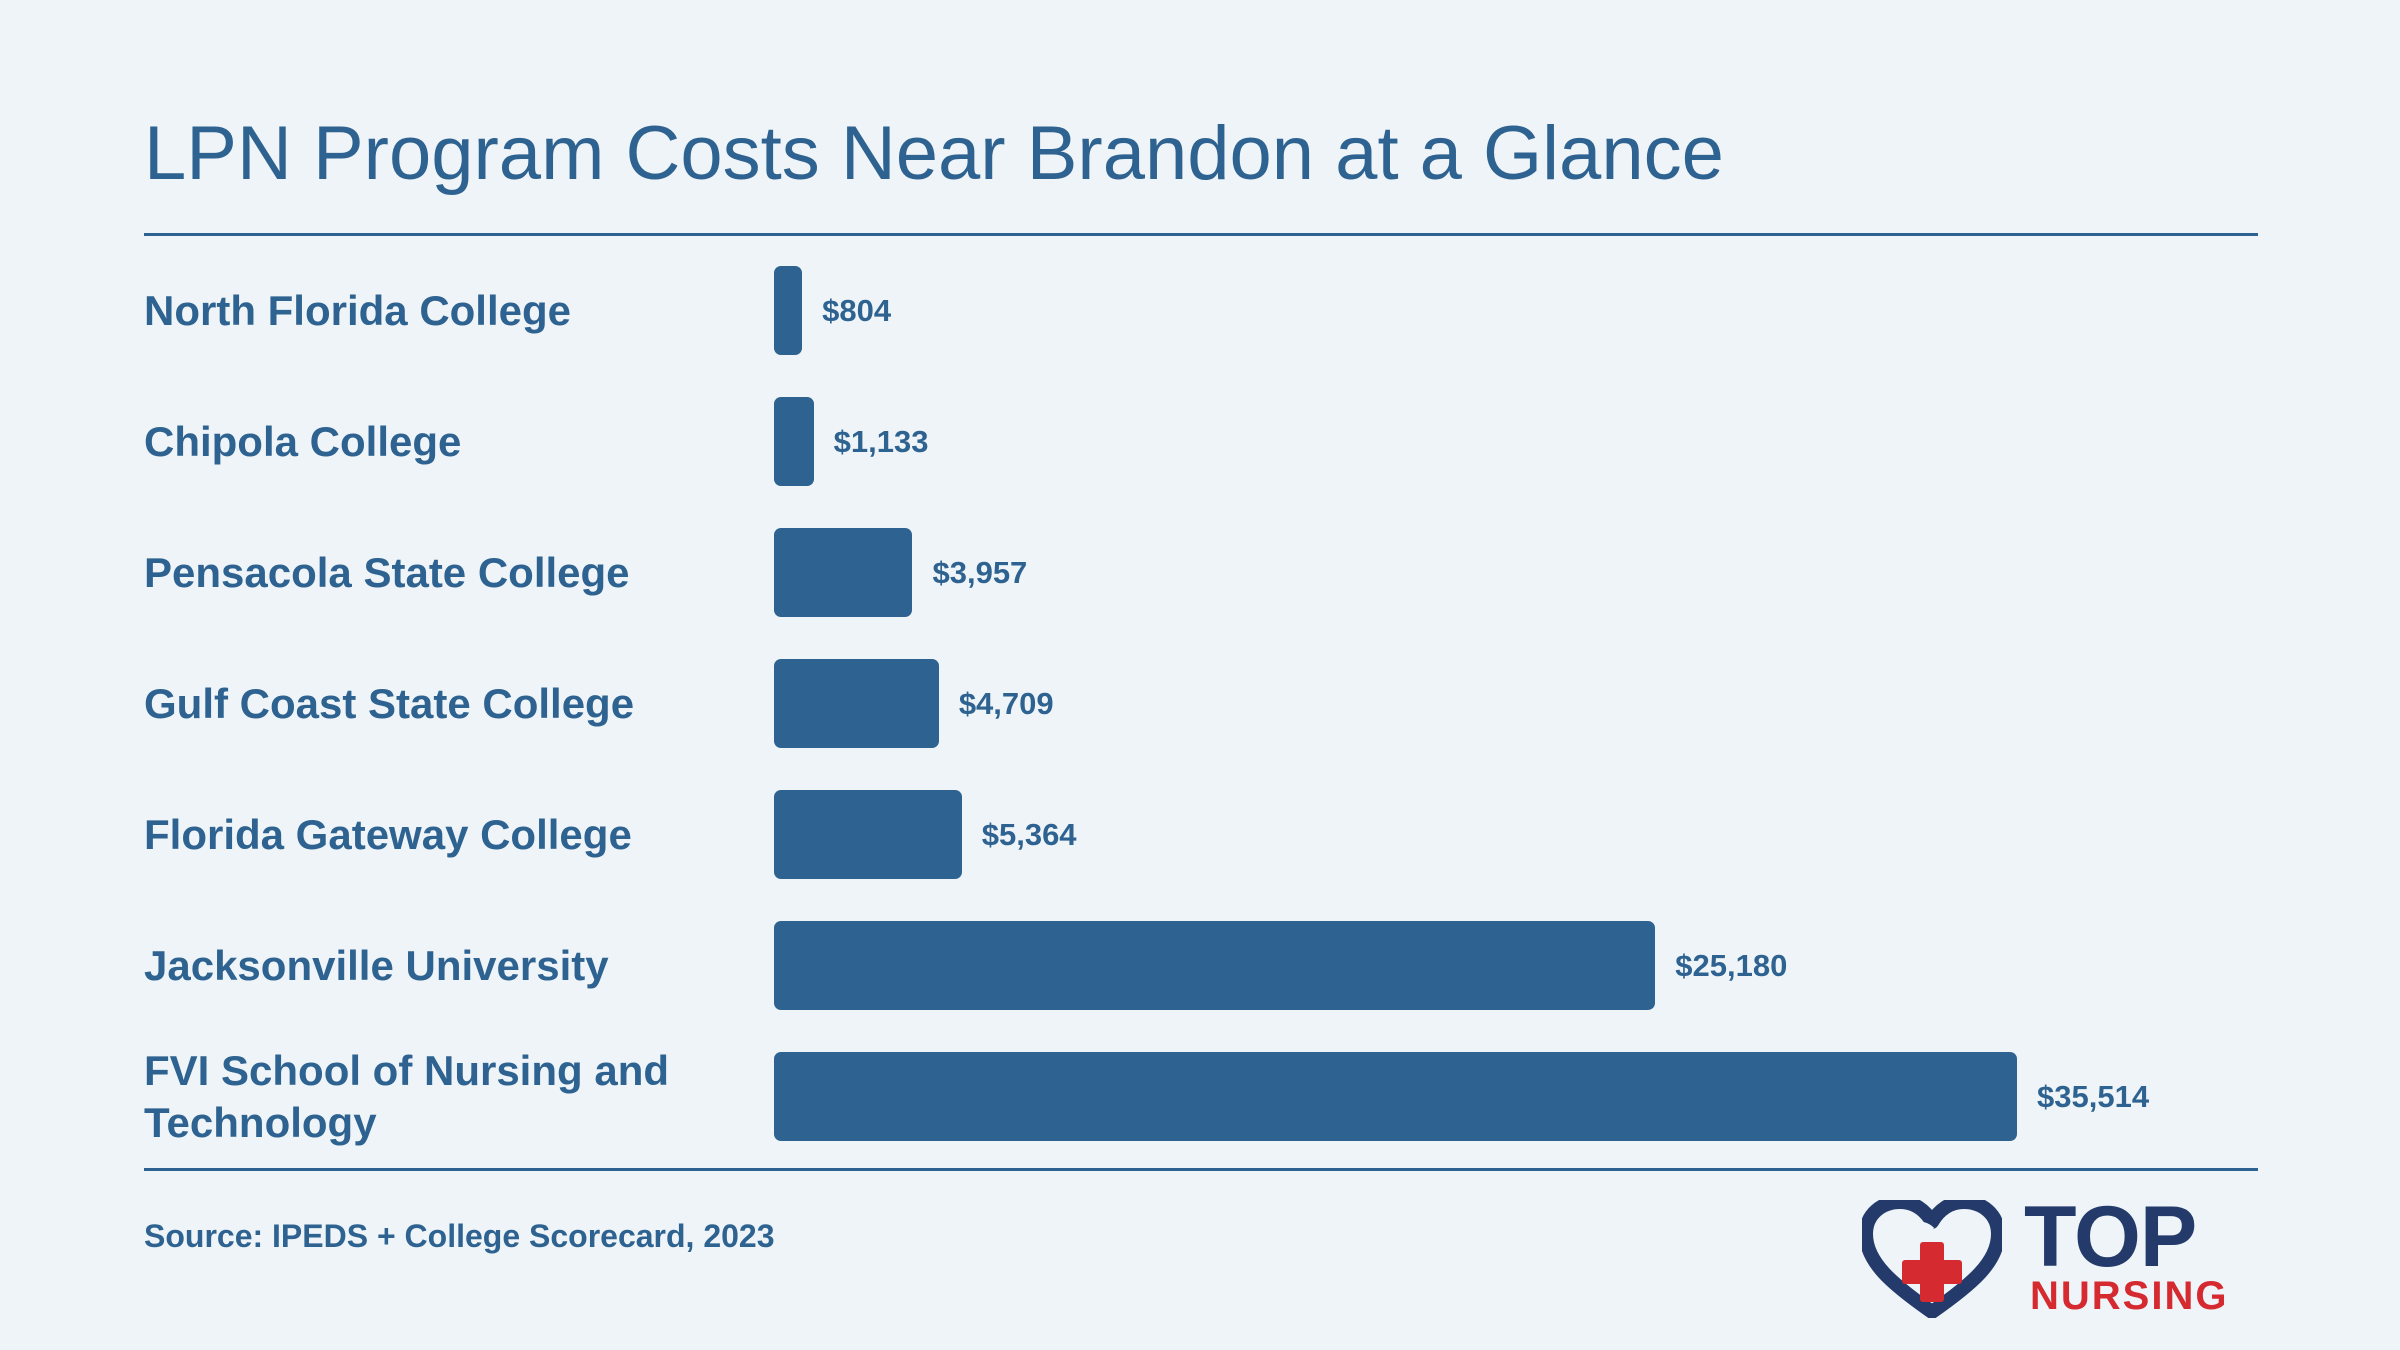 The height and width of the screenshot is (1350, 2400). Describe the element at coordinates (1932, 1259) in the screenshot. I see `heart-cross-icon` at that location.